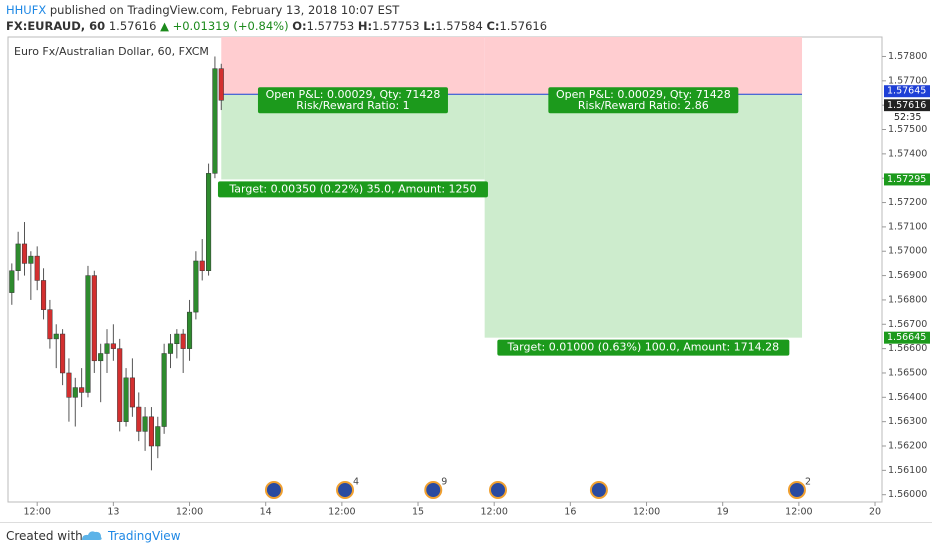  I want to click on ohlc-value: 1.57616, so click(523, 26).